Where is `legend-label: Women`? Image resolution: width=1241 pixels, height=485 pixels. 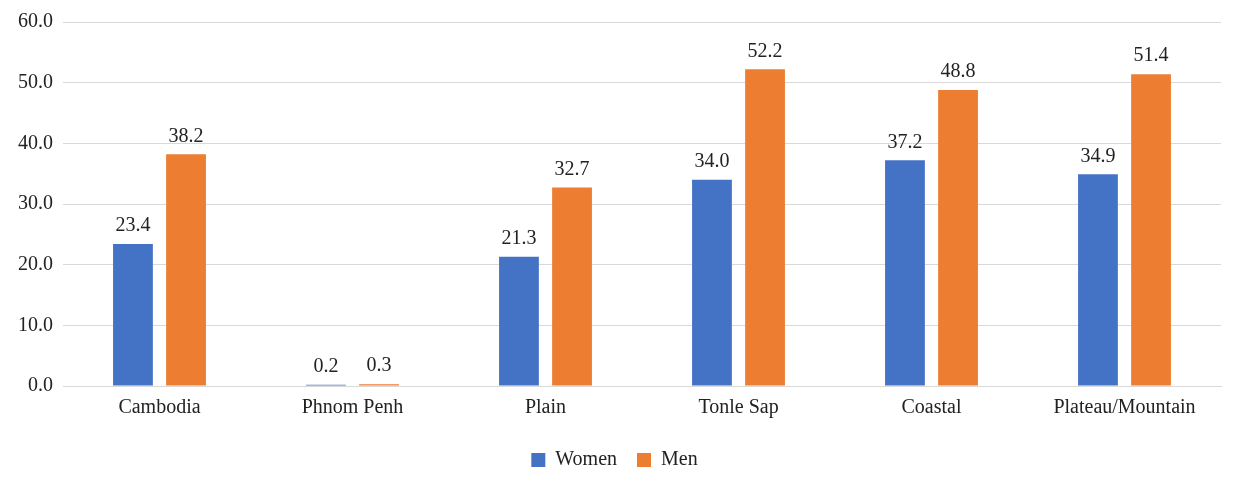
legend-label: Women is located at coordinates (586, 458).